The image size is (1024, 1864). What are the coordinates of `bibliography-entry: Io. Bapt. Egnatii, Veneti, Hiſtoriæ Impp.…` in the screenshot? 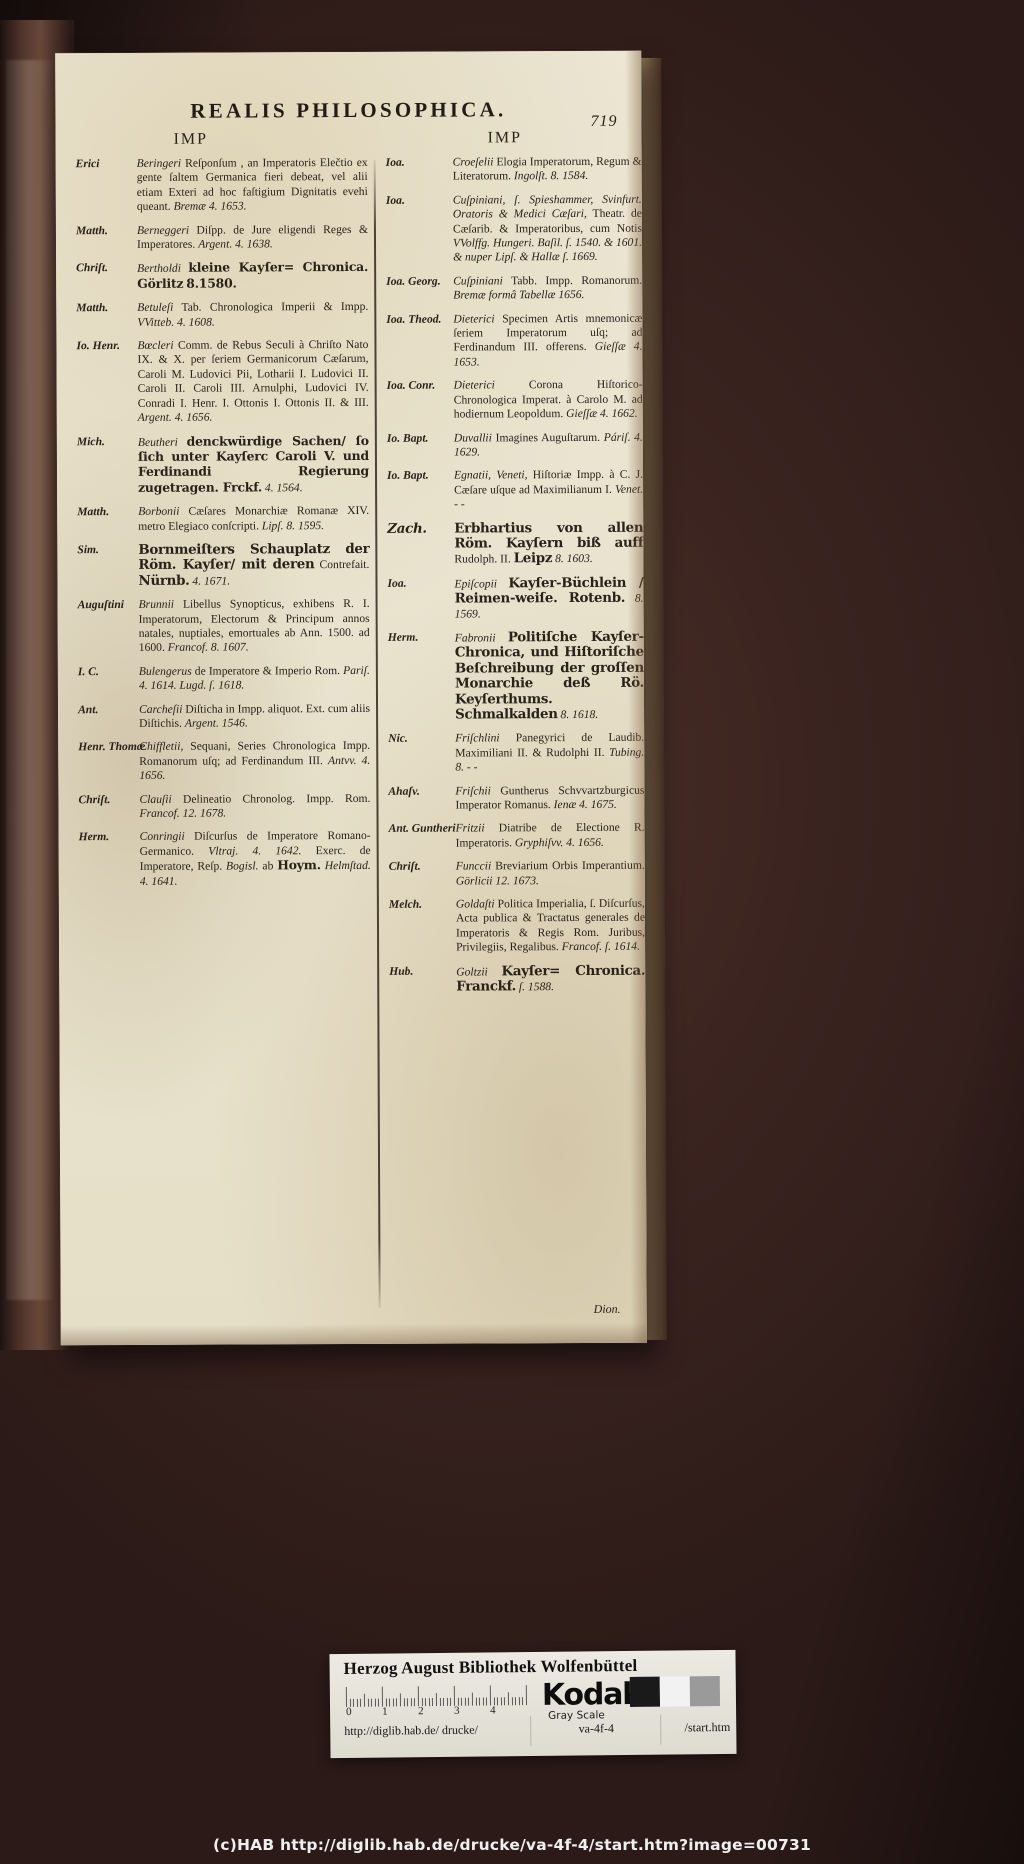 It's located at (515, 490).